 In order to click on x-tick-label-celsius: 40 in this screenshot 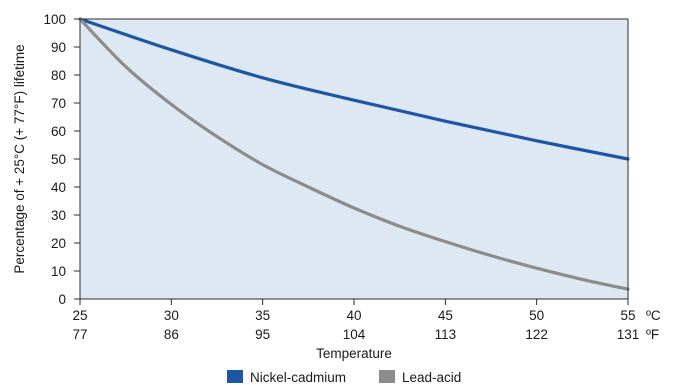, I will do `click(353, 315)`.